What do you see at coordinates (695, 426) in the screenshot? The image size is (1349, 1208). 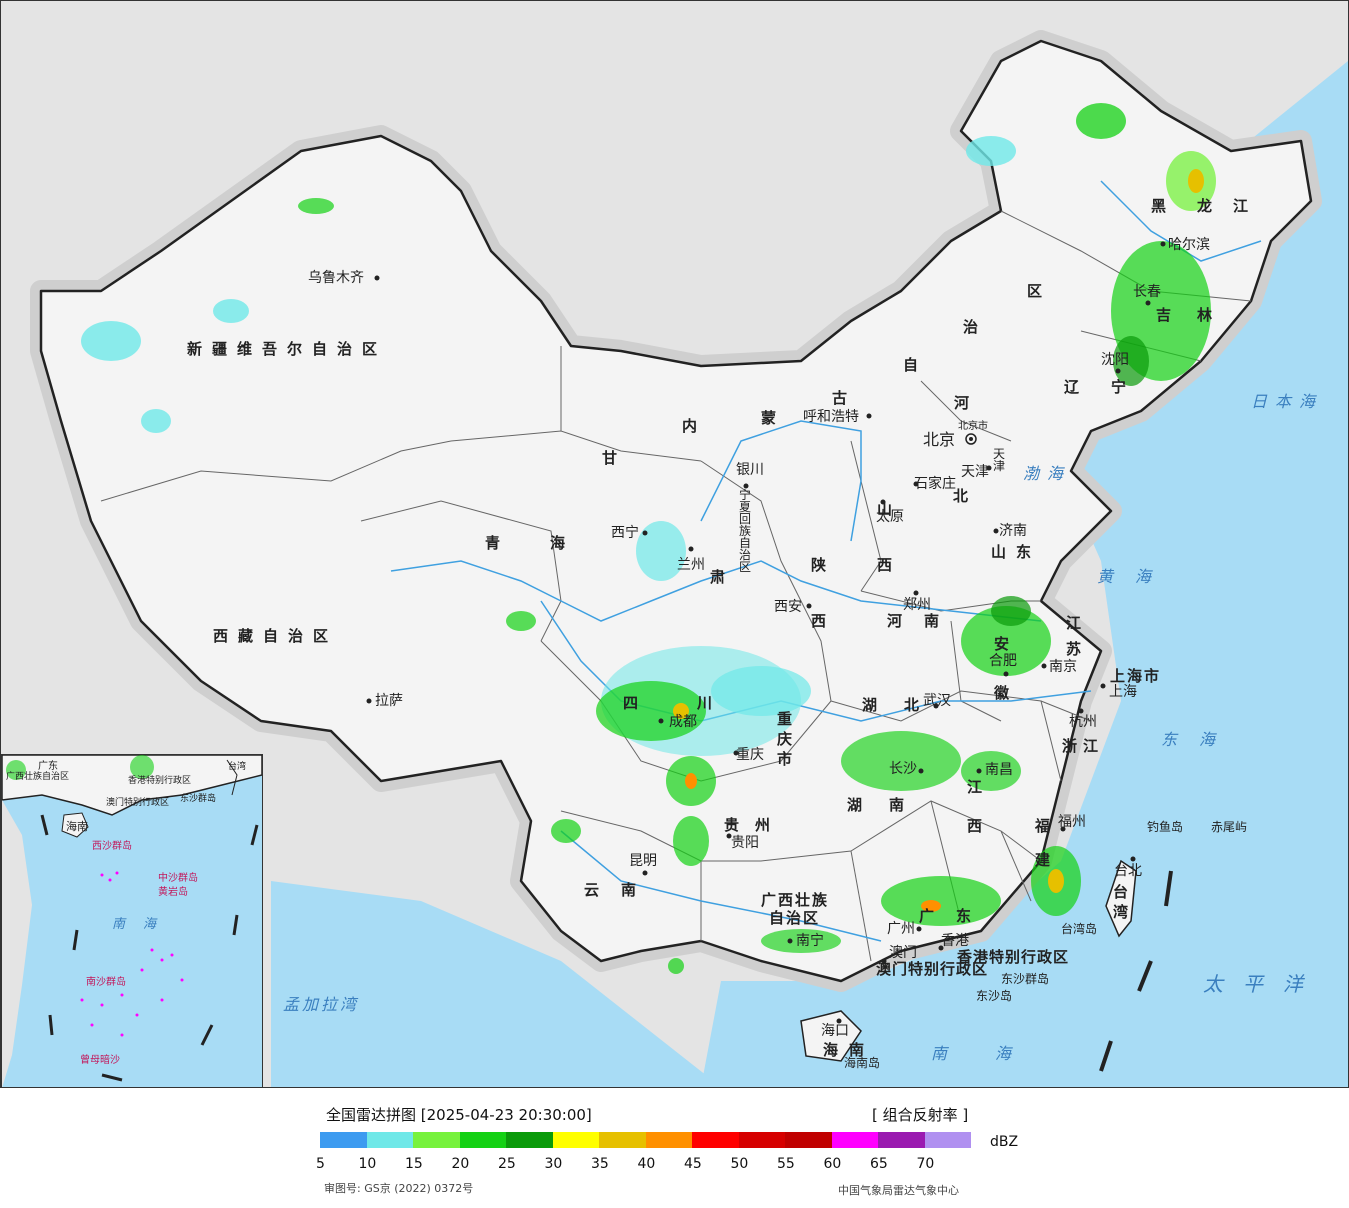 I see `label-nmg-1: 内` at bounding box center [695, 426].